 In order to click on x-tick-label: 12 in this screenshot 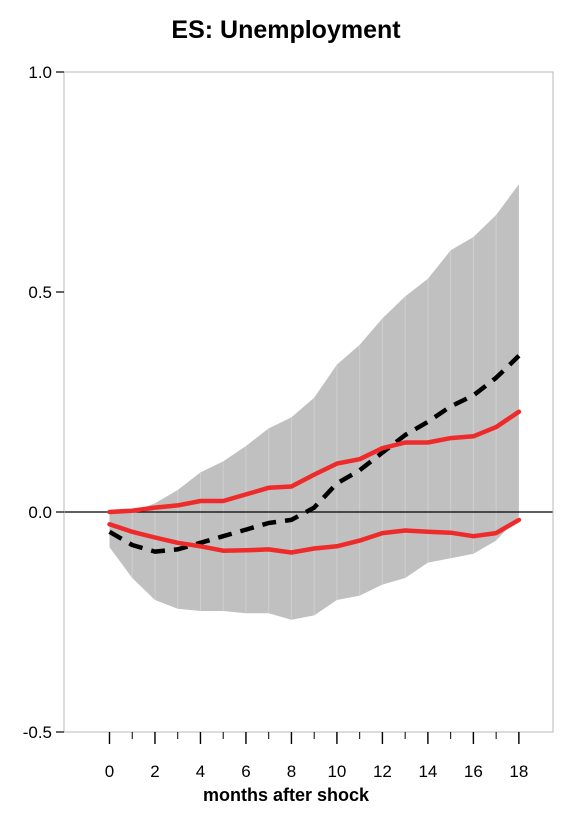, I will do `click(382, 771)`.